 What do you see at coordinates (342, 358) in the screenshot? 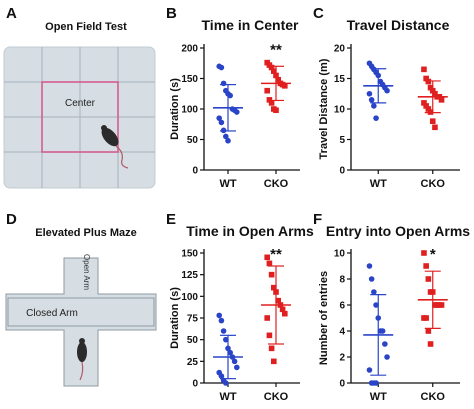
I see `y-tick-label: 2` at bounding box center [342, 358].